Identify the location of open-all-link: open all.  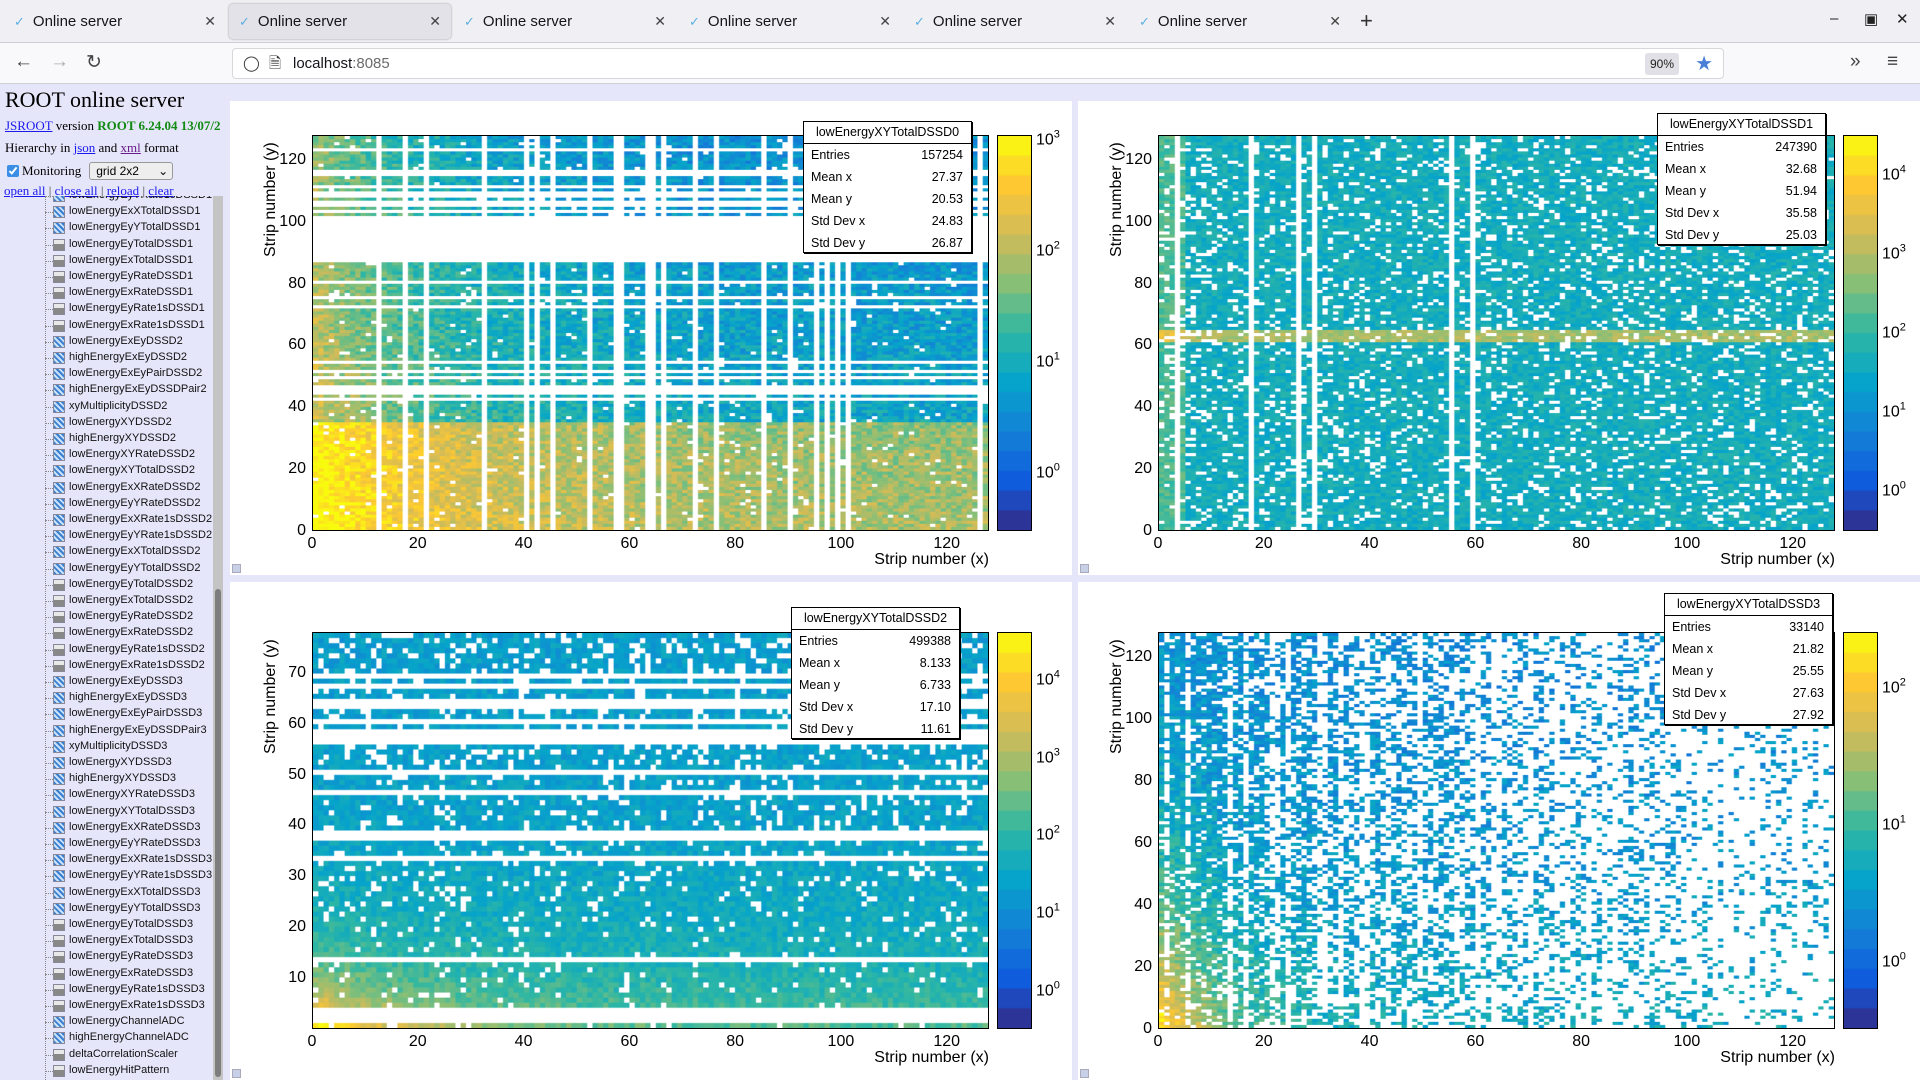
(25, 190).